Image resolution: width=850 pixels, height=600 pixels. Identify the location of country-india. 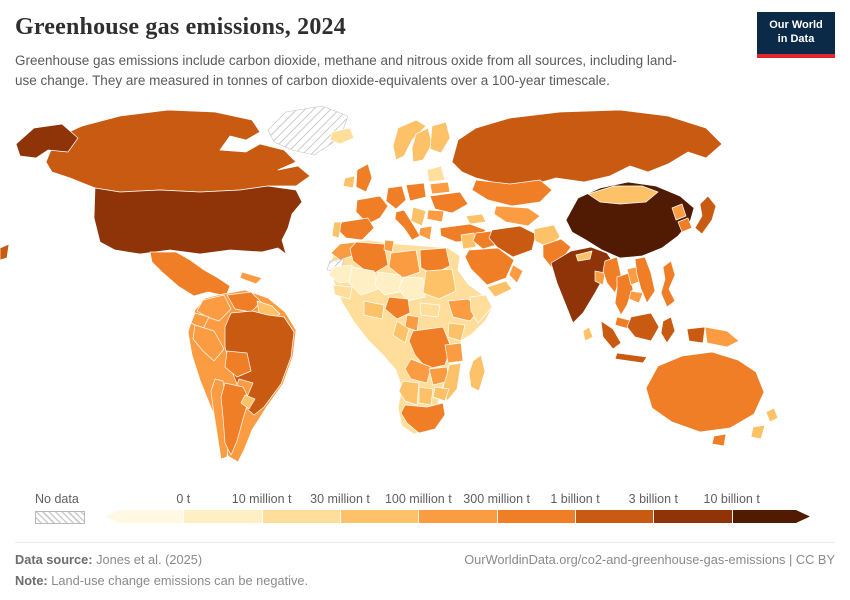
(583, 285).